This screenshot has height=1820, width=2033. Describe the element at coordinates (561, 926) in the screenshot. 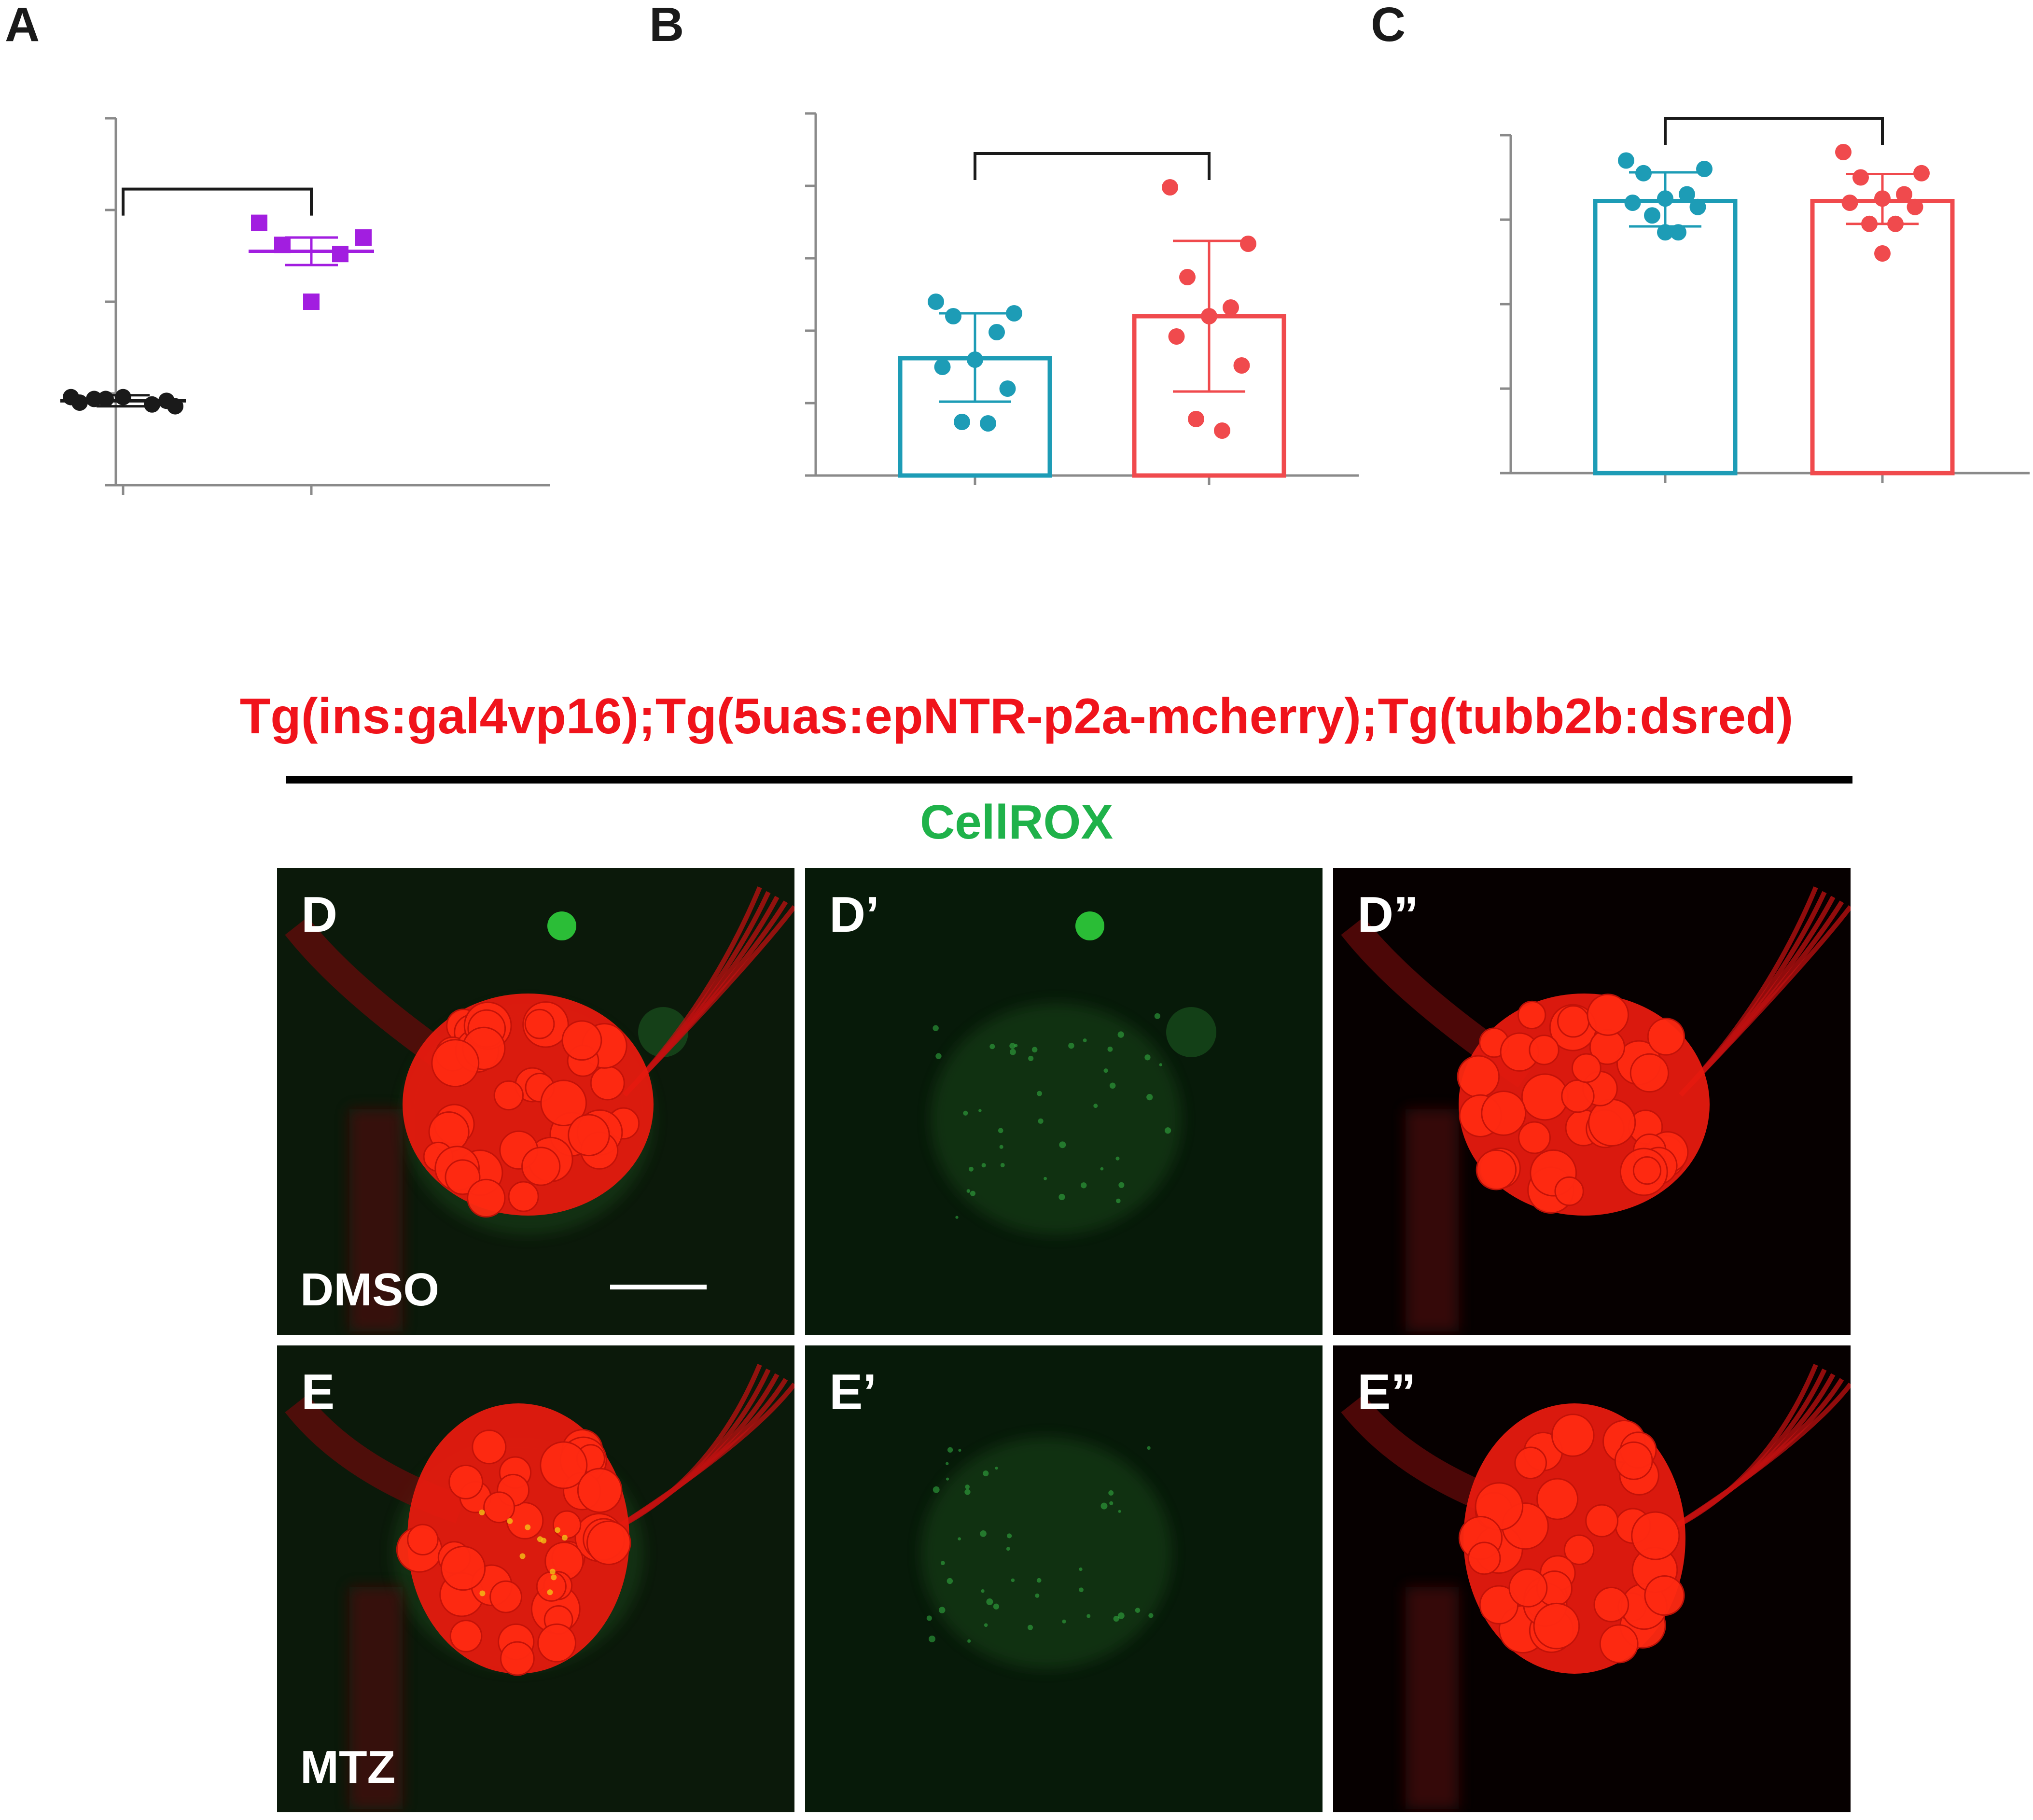

I see `green-cell` at that location.